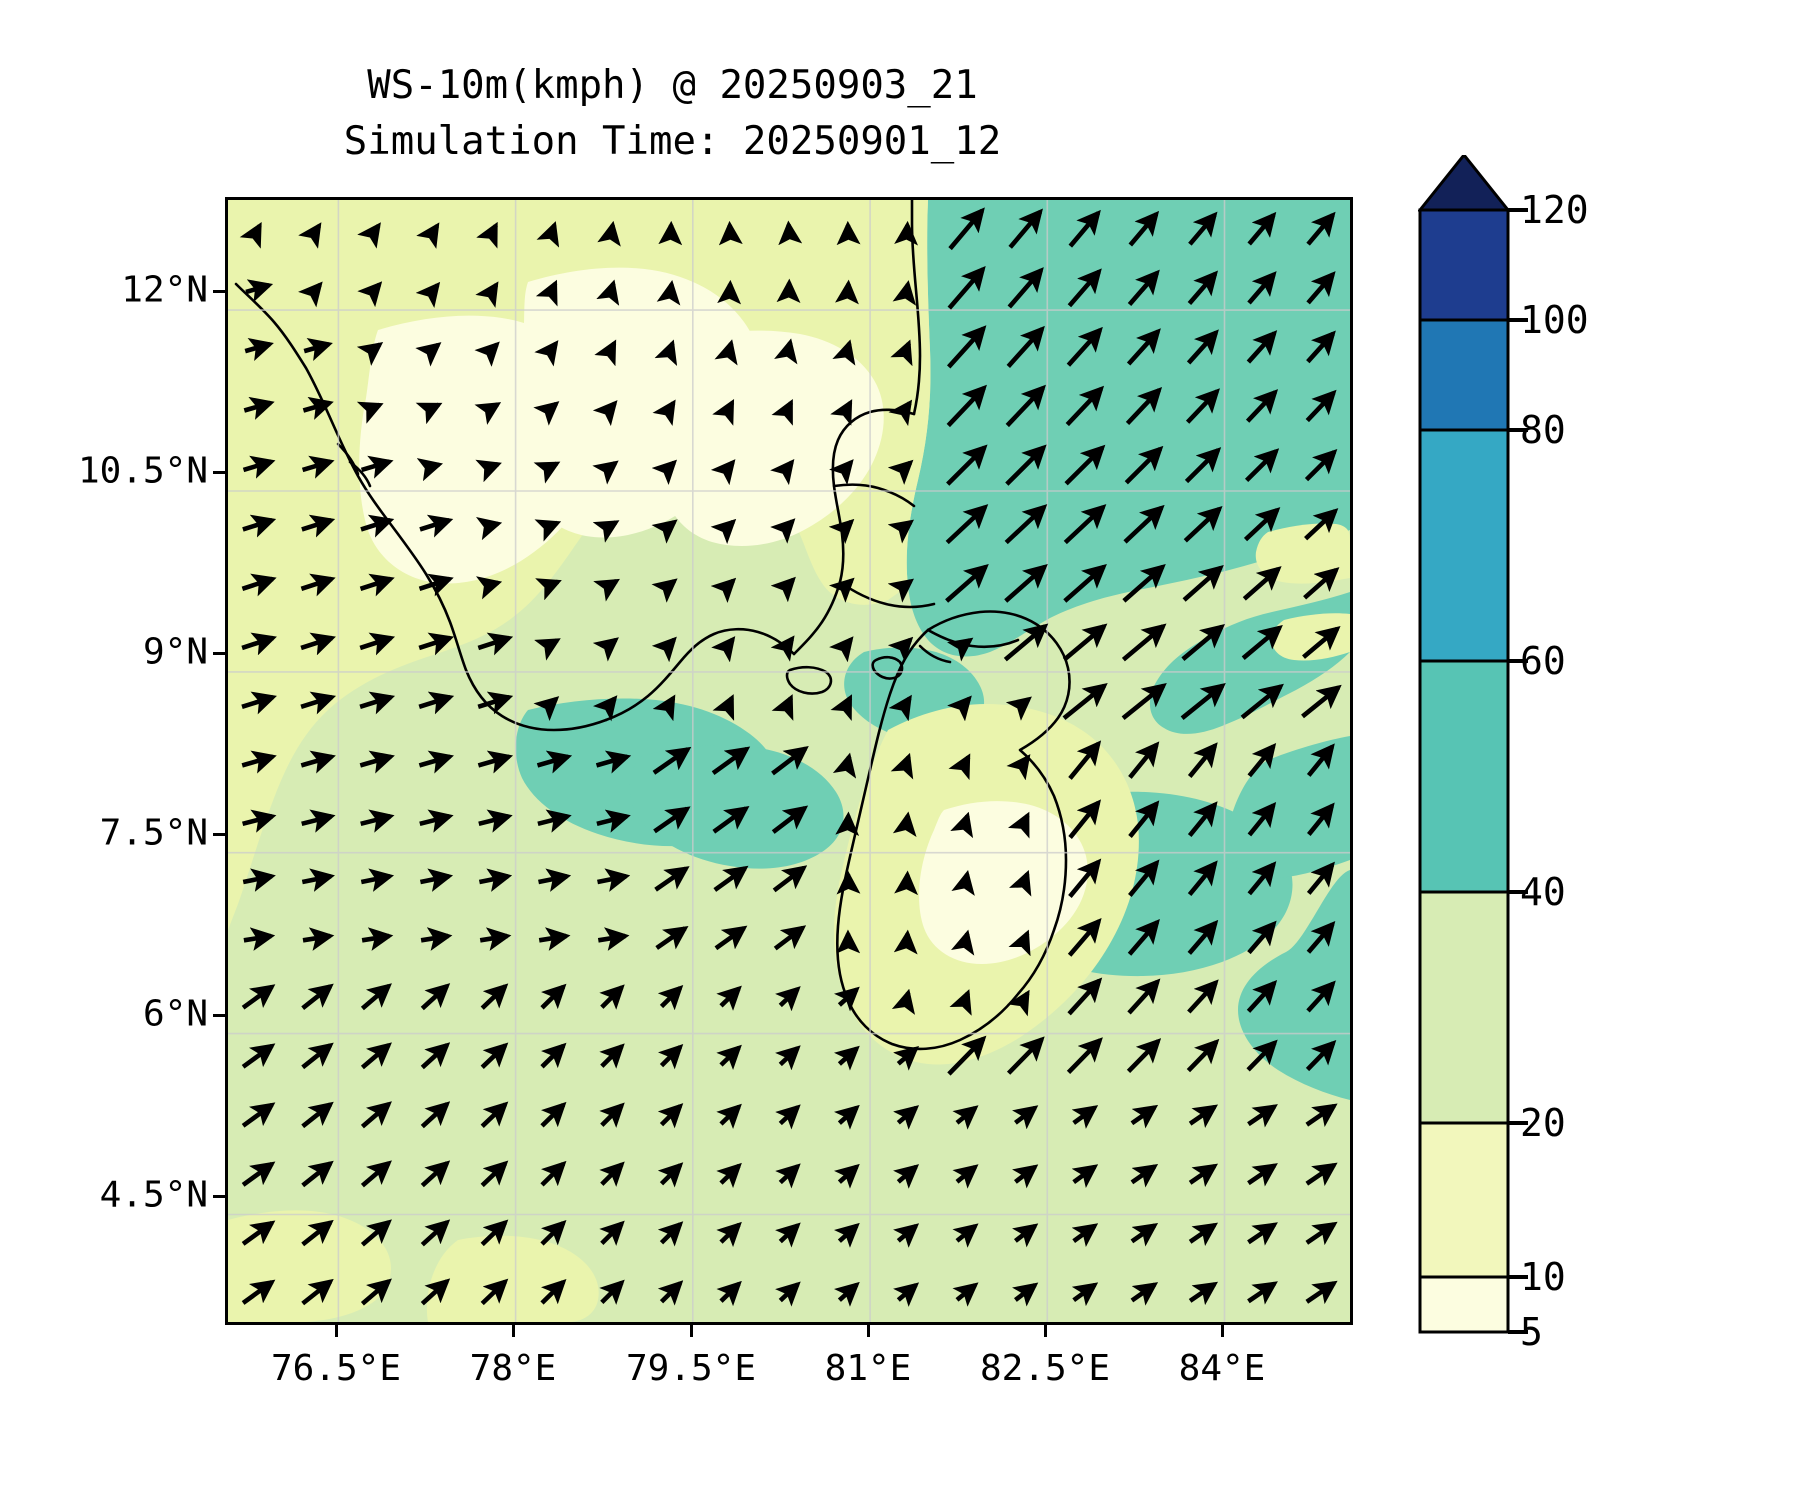 The image size is (1800, 1500). What do you see at coordinates (142, 471) in the screenshot?
I see `ytick-label-105n: 10.5°N` at bounding box center [142, 471].